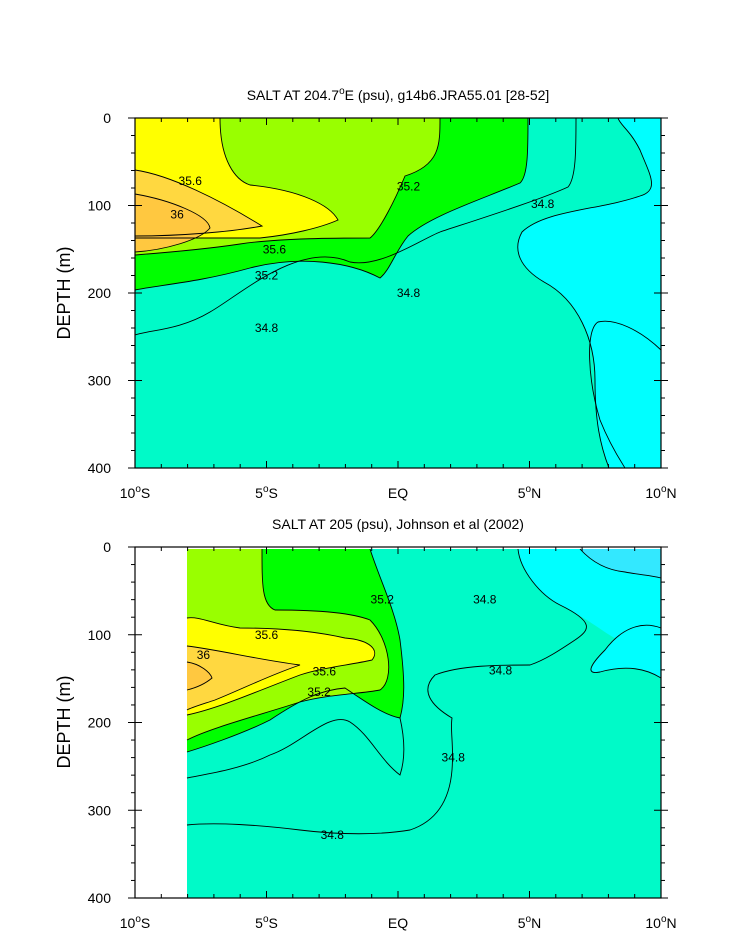  I want to click on fill-band-35-4-overlay, so click(330, 177).